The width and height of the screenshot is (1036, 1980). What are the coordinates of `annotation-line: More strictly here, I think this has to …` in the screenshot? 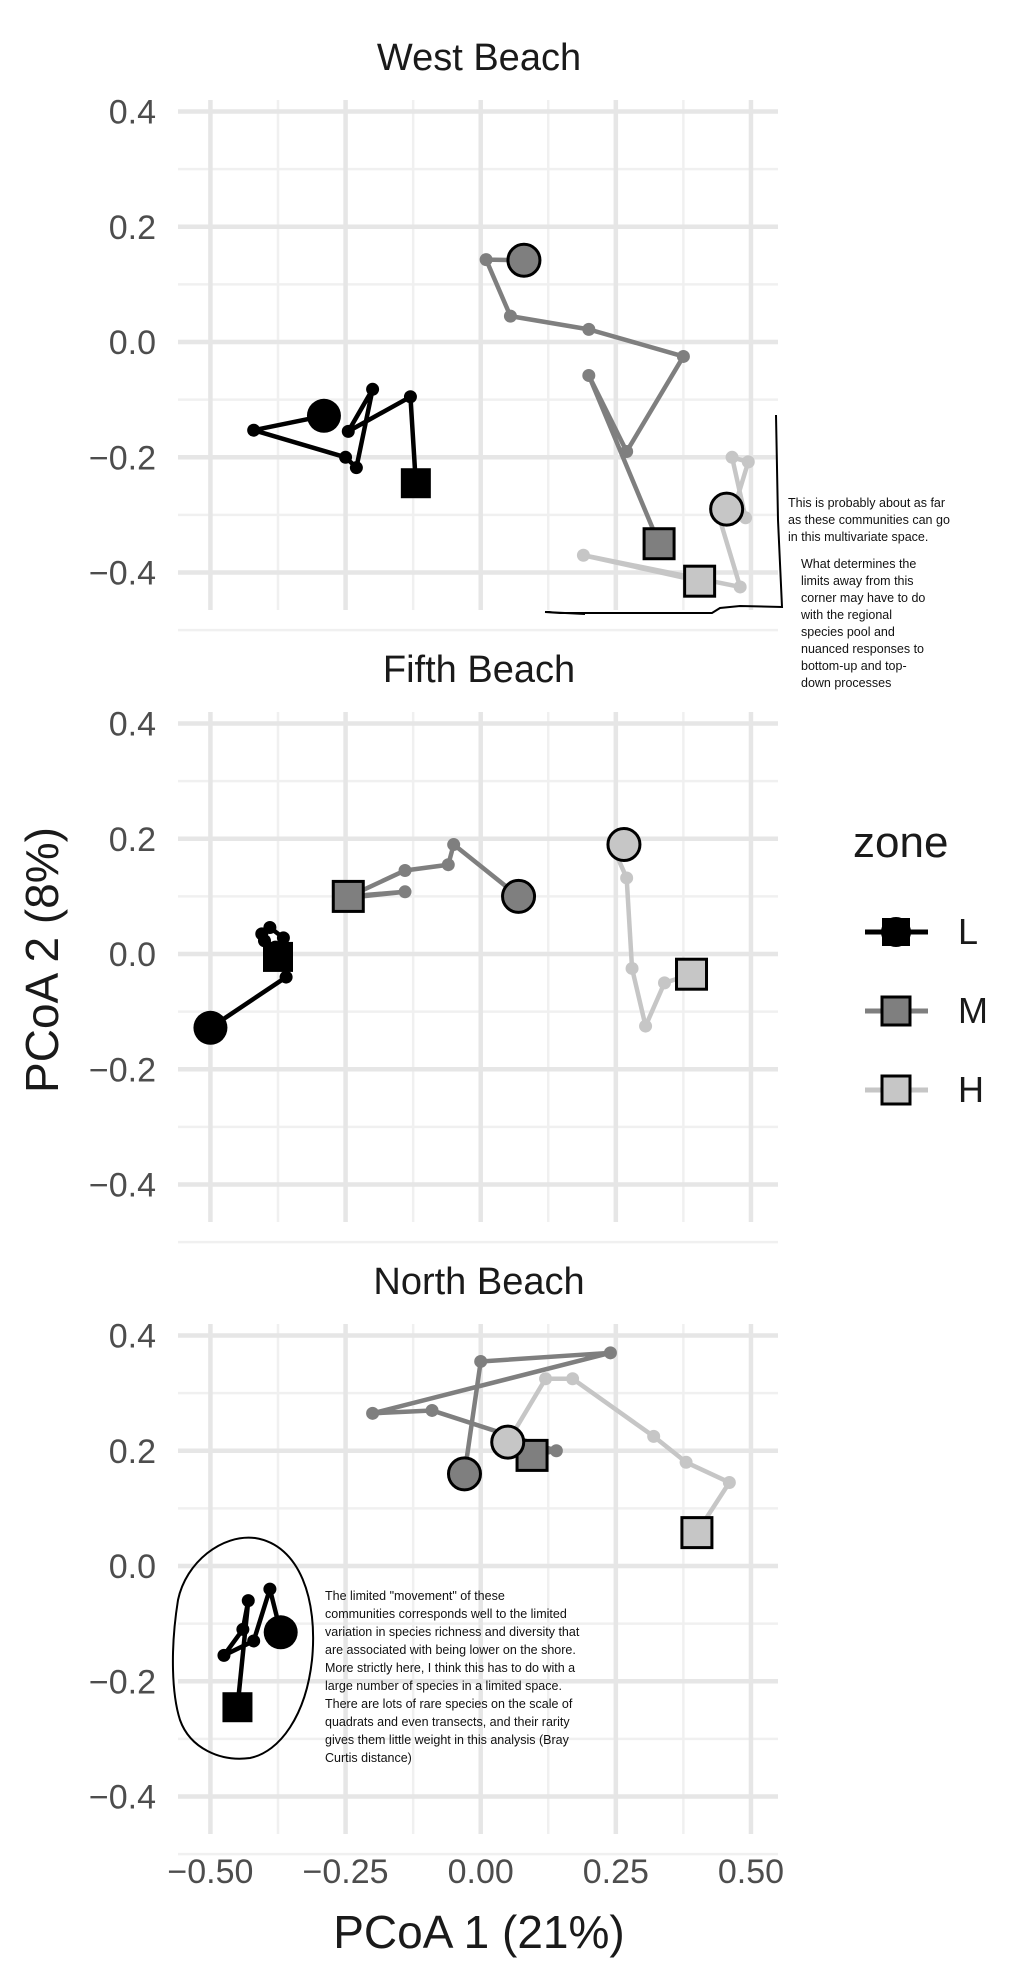 It's located at (450, 1668).